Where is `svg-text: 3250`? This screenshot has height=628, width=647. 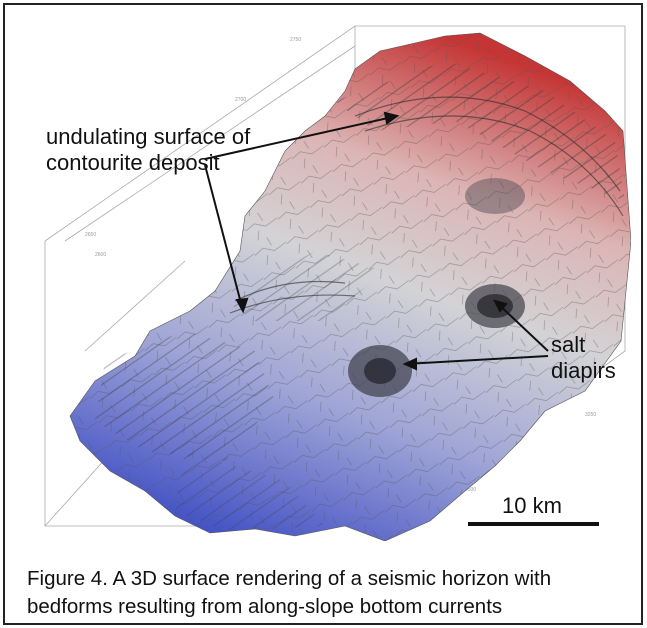 svg-text: 3250 is located at coordinates (590, 415).